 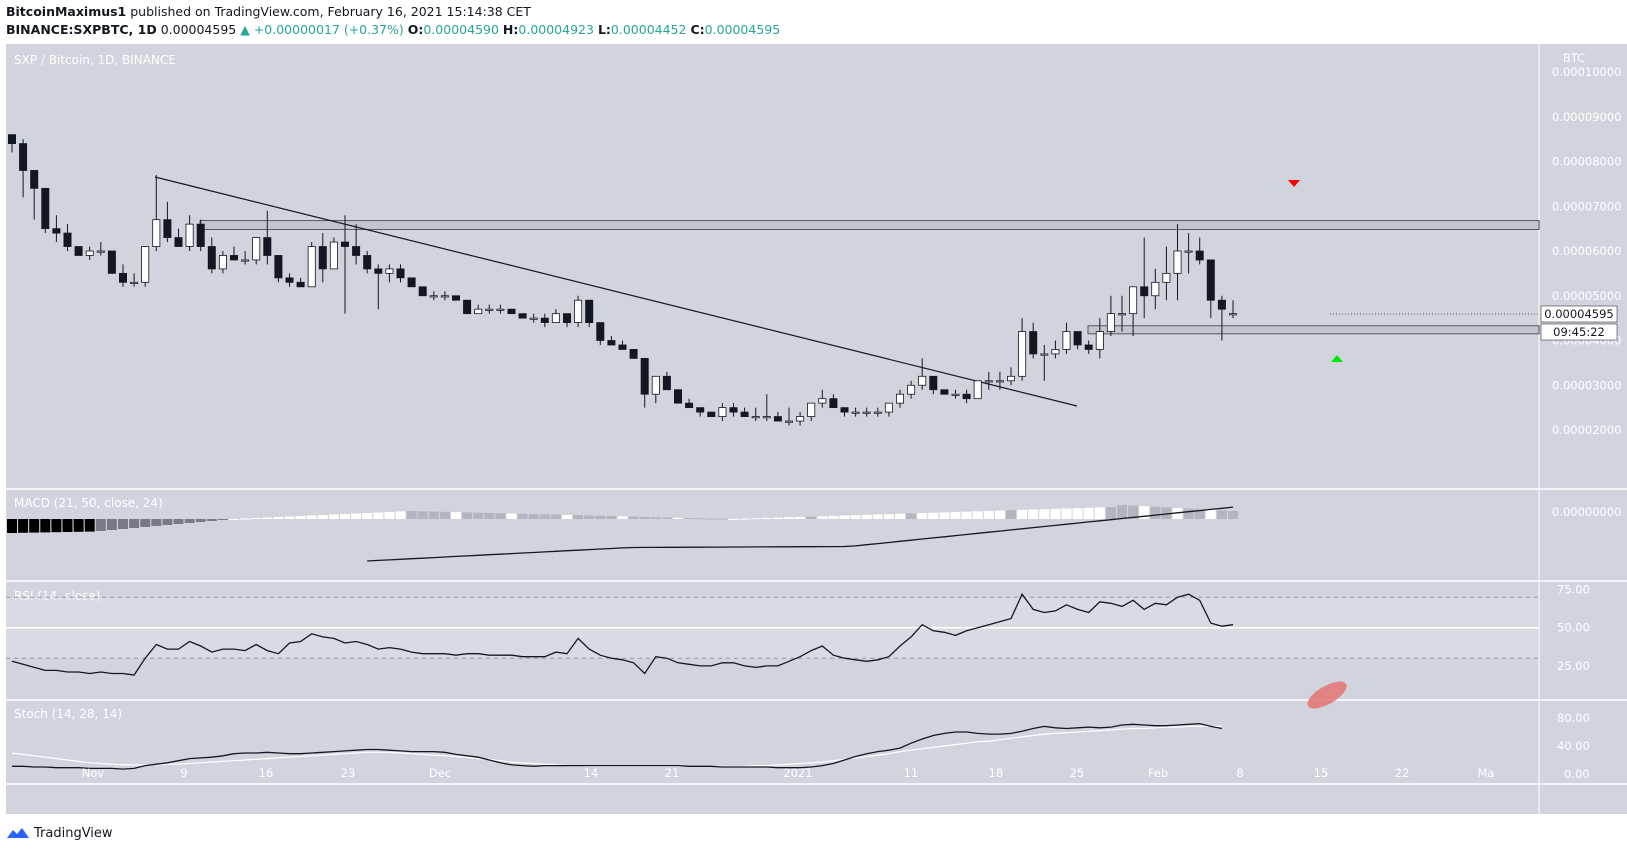 What do you see at coordinates (1579, 332) in the screenshot?
I see `countdown-value: 09:45:22` at bounding box center [1579, 332].